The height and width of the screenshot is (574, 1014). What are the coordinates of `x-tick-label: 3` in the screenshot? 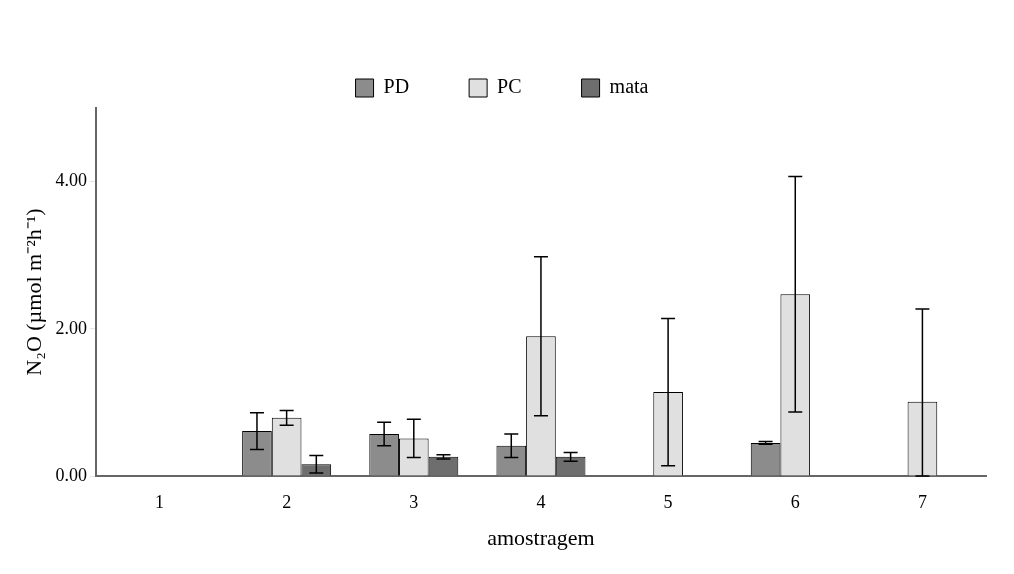 It's located at (414, 501).